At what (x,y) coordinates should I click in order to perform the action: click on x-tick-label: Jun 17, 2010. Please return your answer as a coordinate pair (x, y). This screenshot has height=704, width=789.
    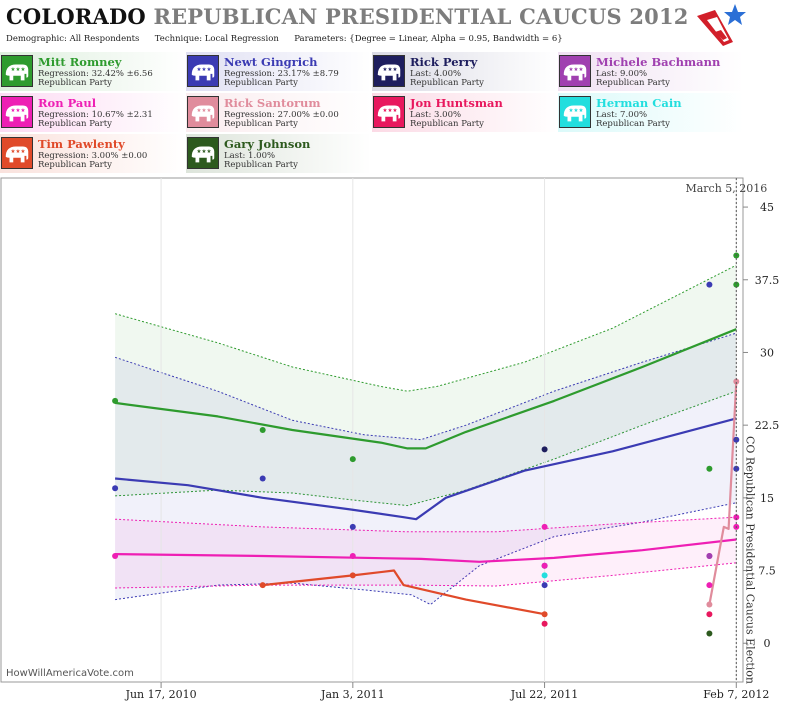
    Looking at the image, I should click on (161, 694).